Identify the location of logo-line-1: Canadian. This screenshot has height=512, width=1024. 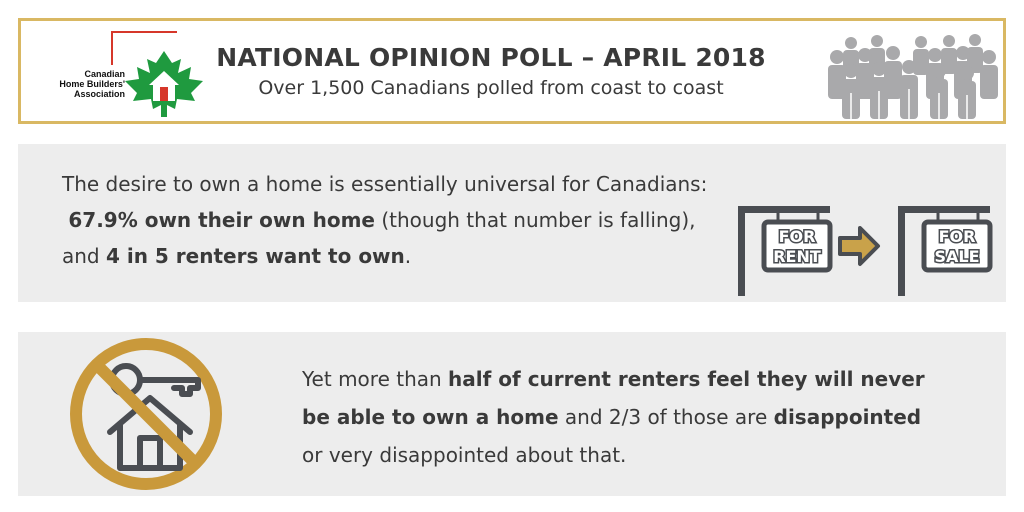
(104, 74).